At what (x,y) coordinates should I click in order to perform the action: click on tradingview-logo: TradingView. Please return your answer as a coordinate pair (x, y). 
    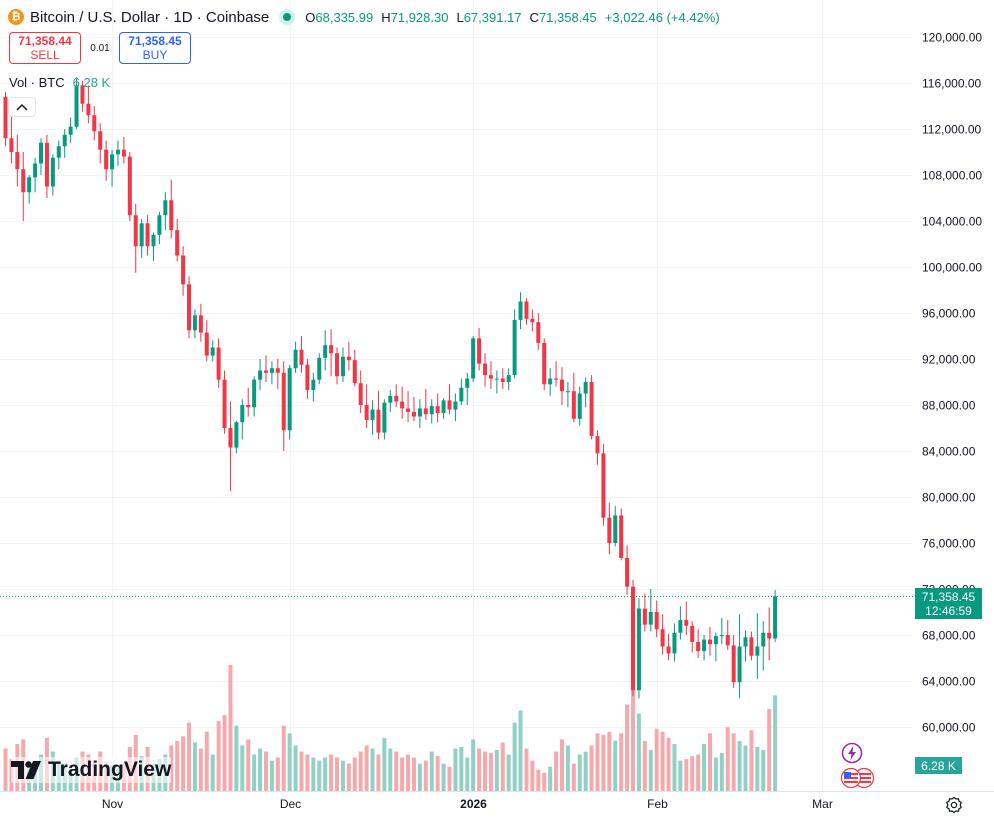
    Looking at the image, I should click on (91, 770).